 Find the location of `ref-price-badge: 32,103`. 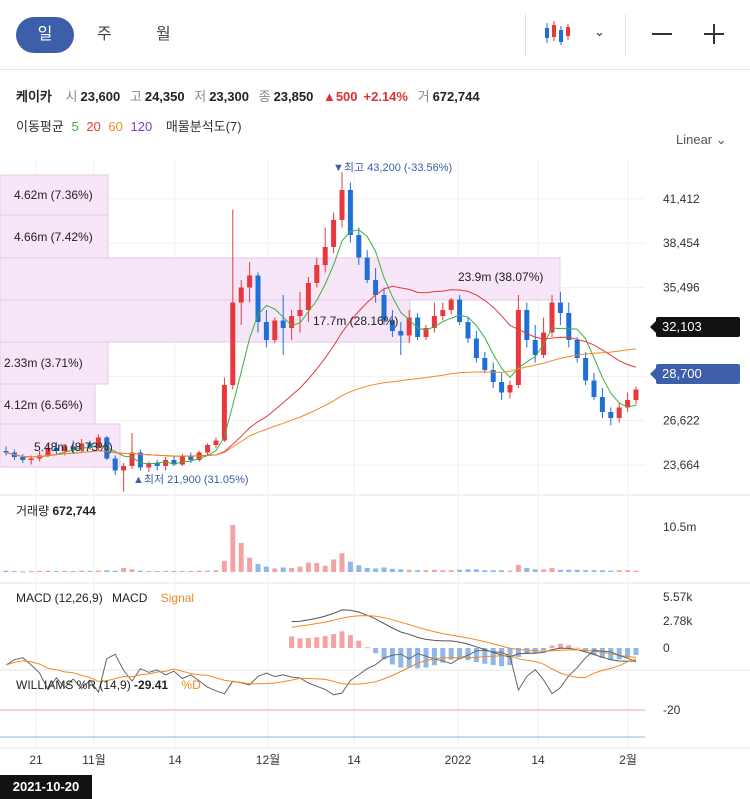

ref-price-badge: 32,103 is located at coordinates (695, 327).